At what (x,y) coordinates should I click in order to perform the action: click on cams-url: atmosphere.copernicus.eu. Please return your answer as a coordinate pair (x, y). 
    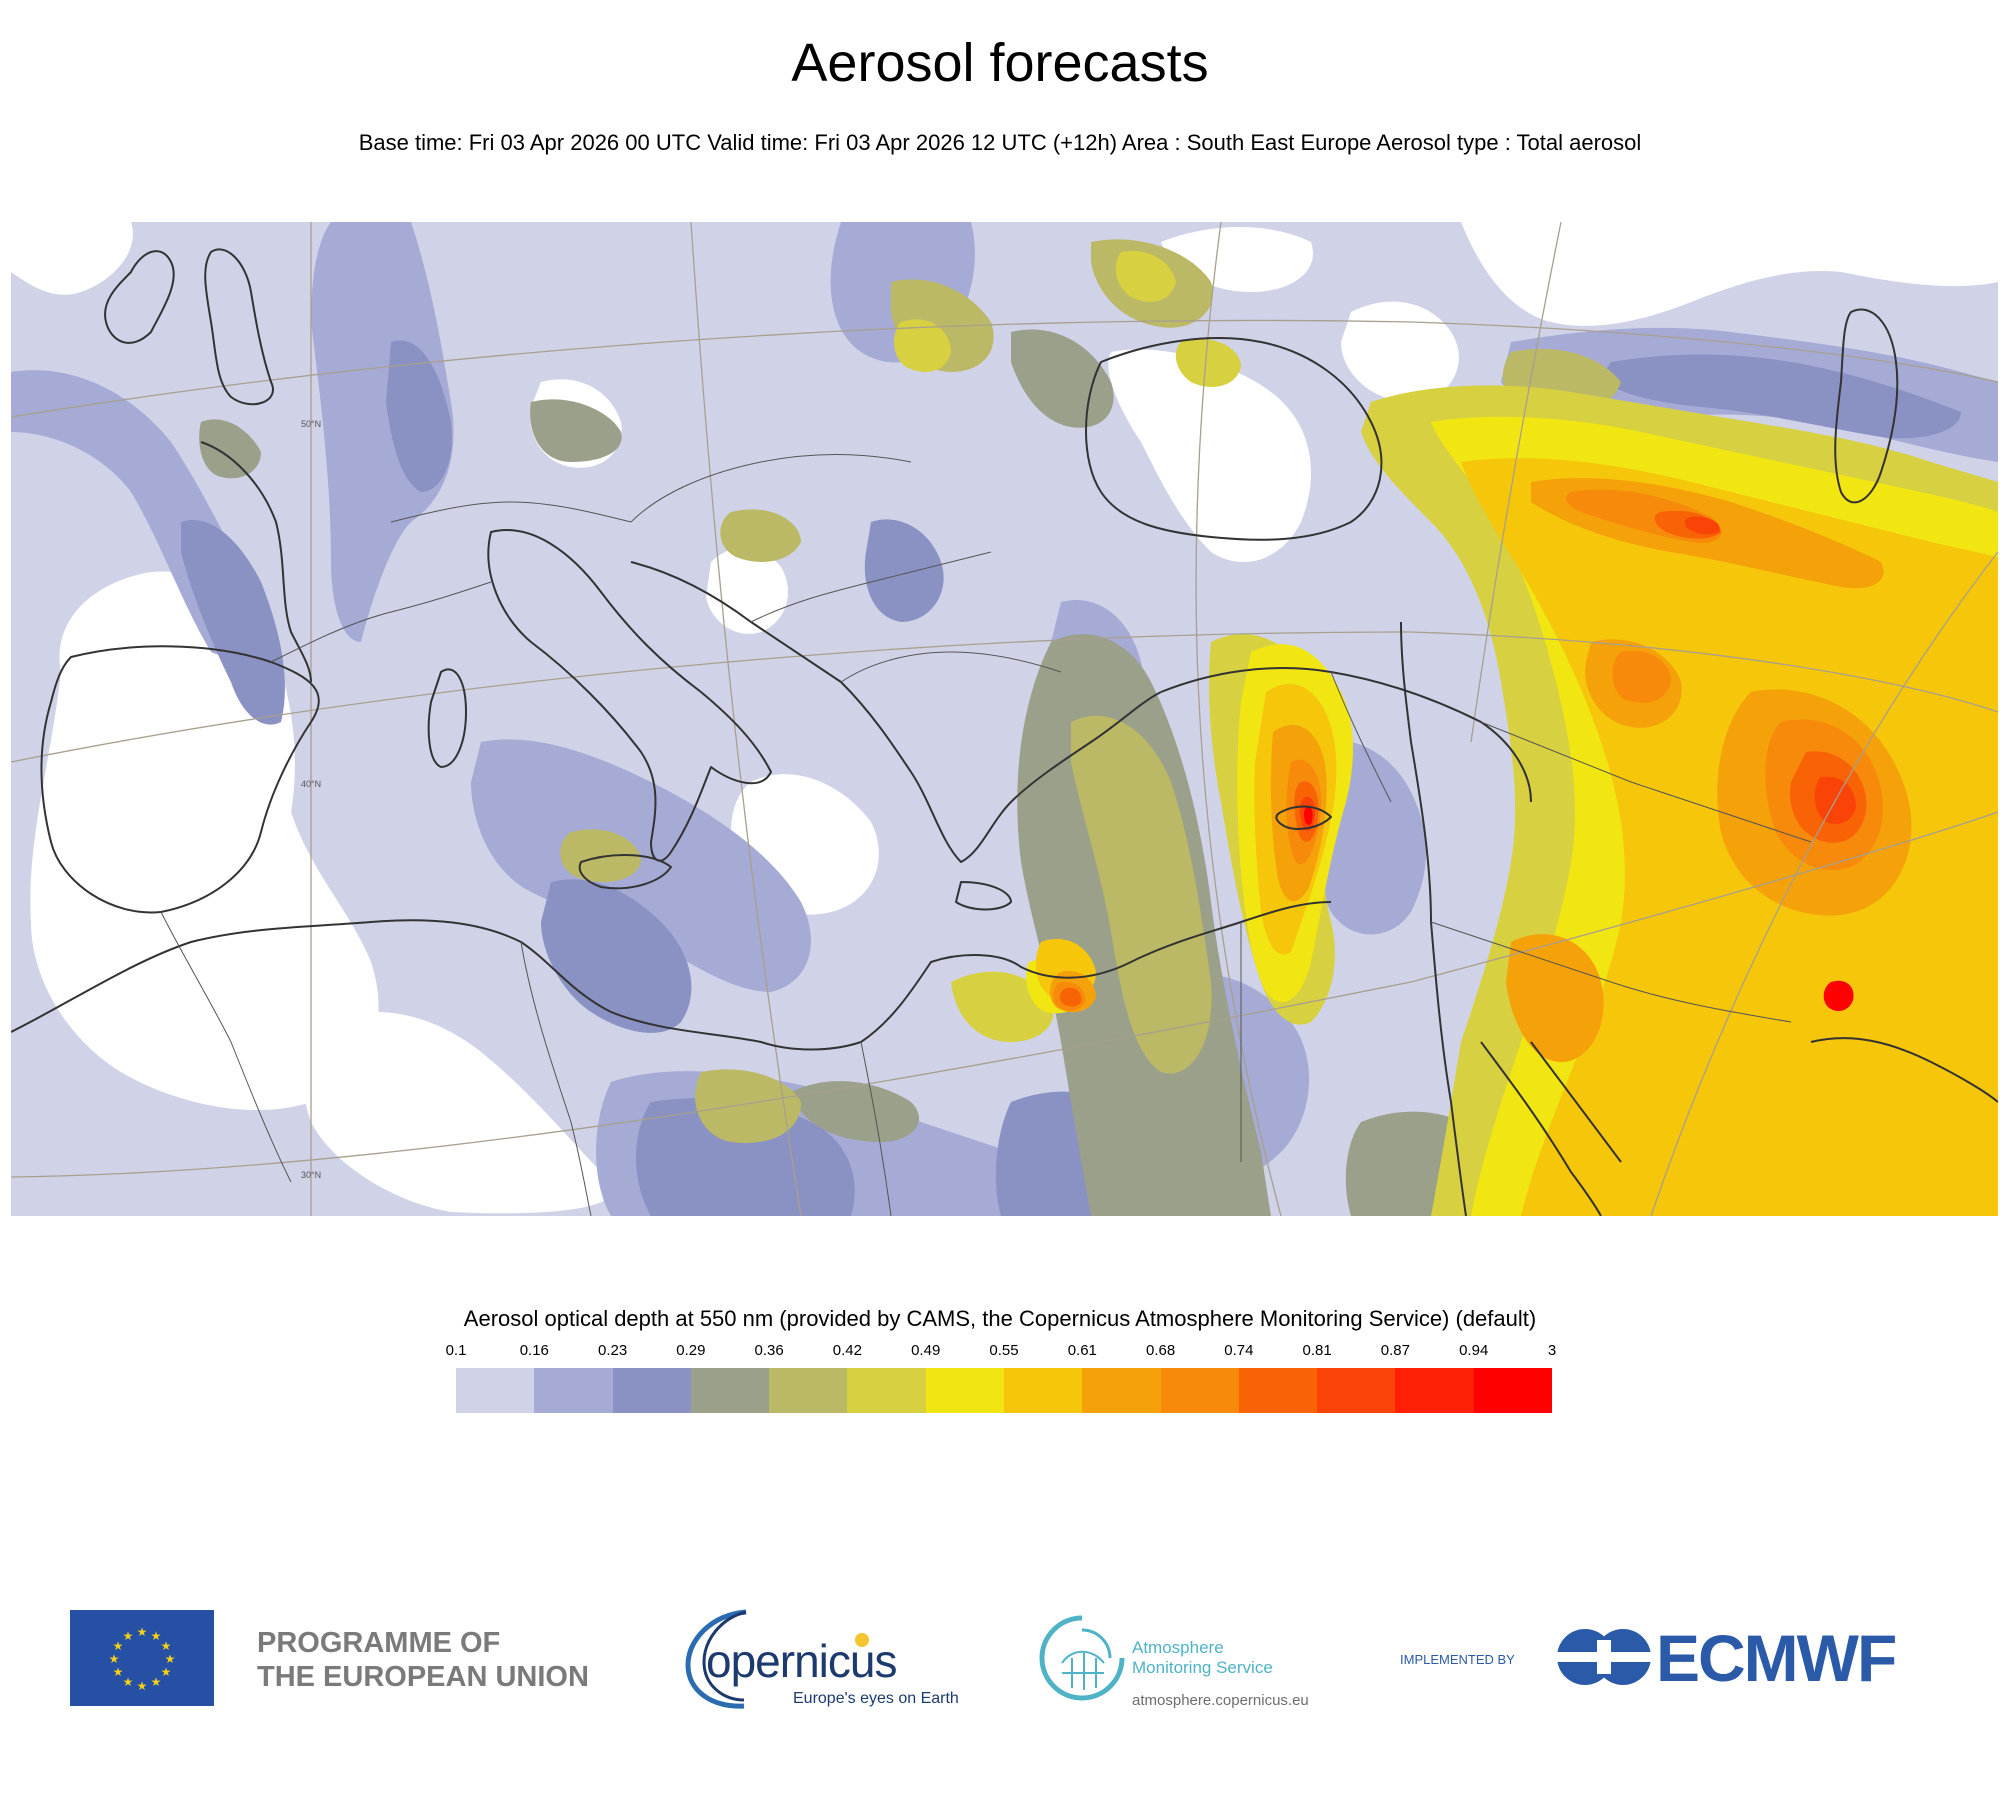
    Looking at the image, I should click on (1220, 1700).